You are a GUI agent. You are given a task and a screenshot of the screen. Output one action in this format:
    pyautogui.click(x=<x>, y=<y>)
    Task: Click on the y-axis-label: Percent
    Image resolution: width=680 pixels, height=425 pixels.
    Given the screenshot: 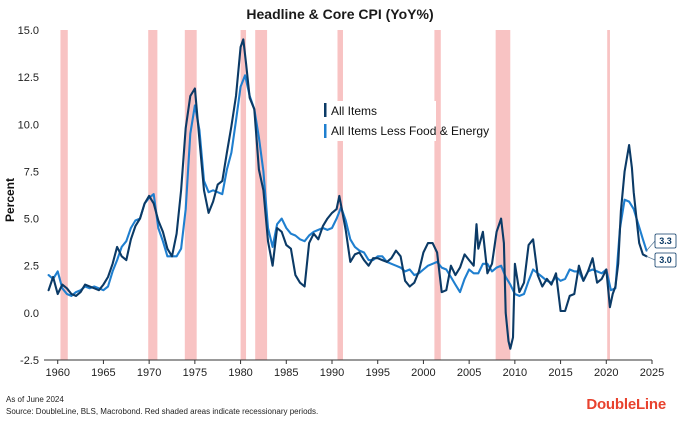 What is the action you would take?
    pyautogui.click(x=10, y=200)
    